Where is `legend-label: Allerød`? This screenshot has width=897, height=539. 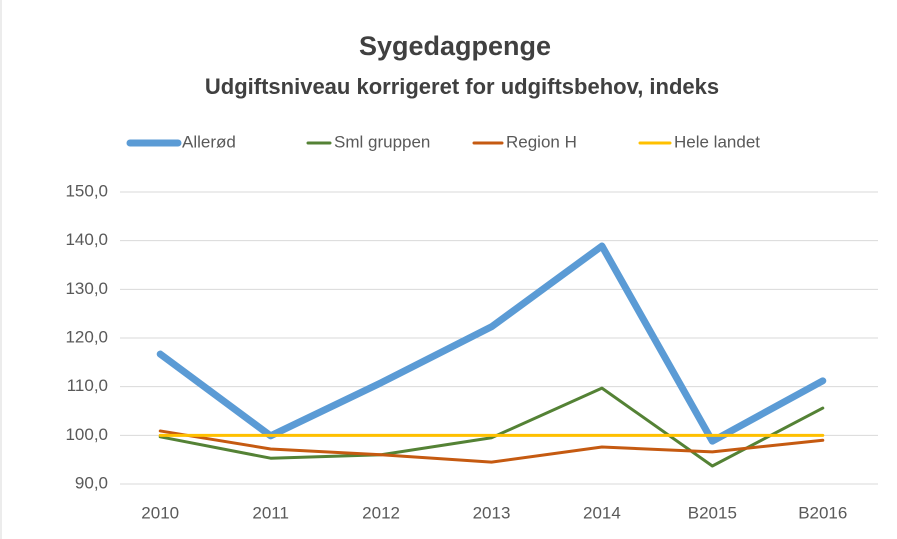 legend-label: Allerød is located at coordinates (209, 141).